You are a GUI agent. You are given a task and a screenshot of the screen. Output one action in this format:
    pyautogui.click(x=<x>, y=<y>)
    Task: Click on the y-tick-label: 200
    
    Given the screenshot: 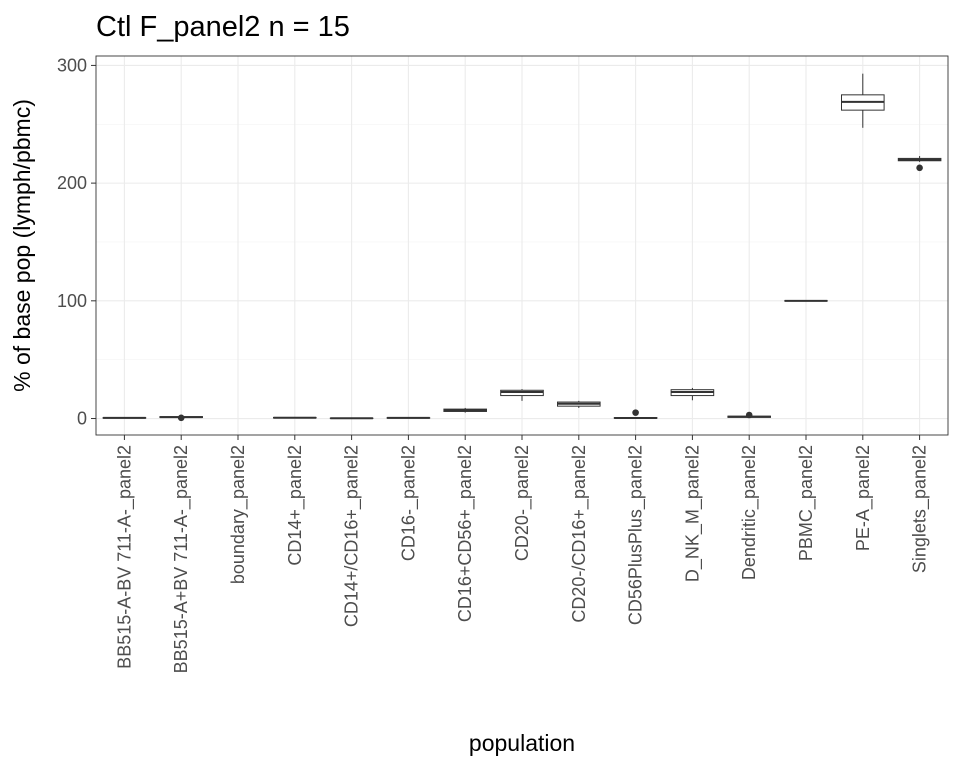 What is the action you would take?
    pyautogui.click(x=72, y=183)
    